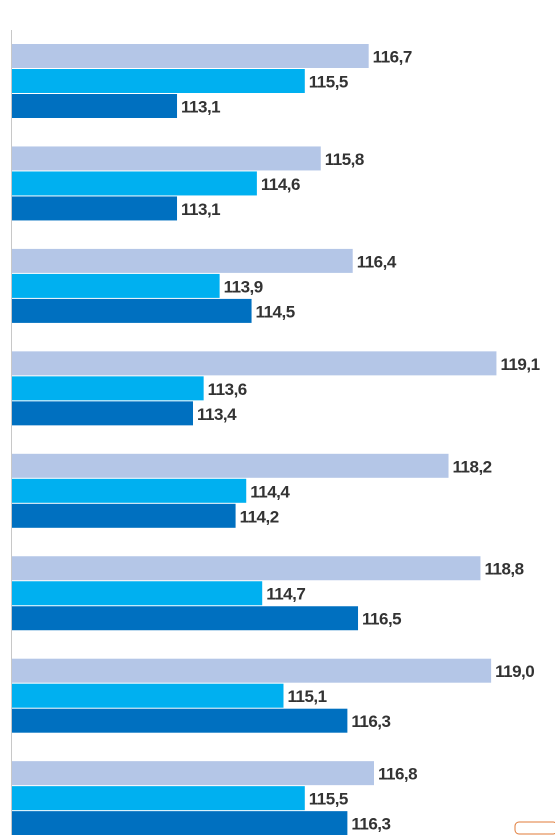 The height and width of the screenshot is (835, 555). Describe the element at coordinates (243, 286) in the screenshot. I see `value-label: 113,9` at that location.